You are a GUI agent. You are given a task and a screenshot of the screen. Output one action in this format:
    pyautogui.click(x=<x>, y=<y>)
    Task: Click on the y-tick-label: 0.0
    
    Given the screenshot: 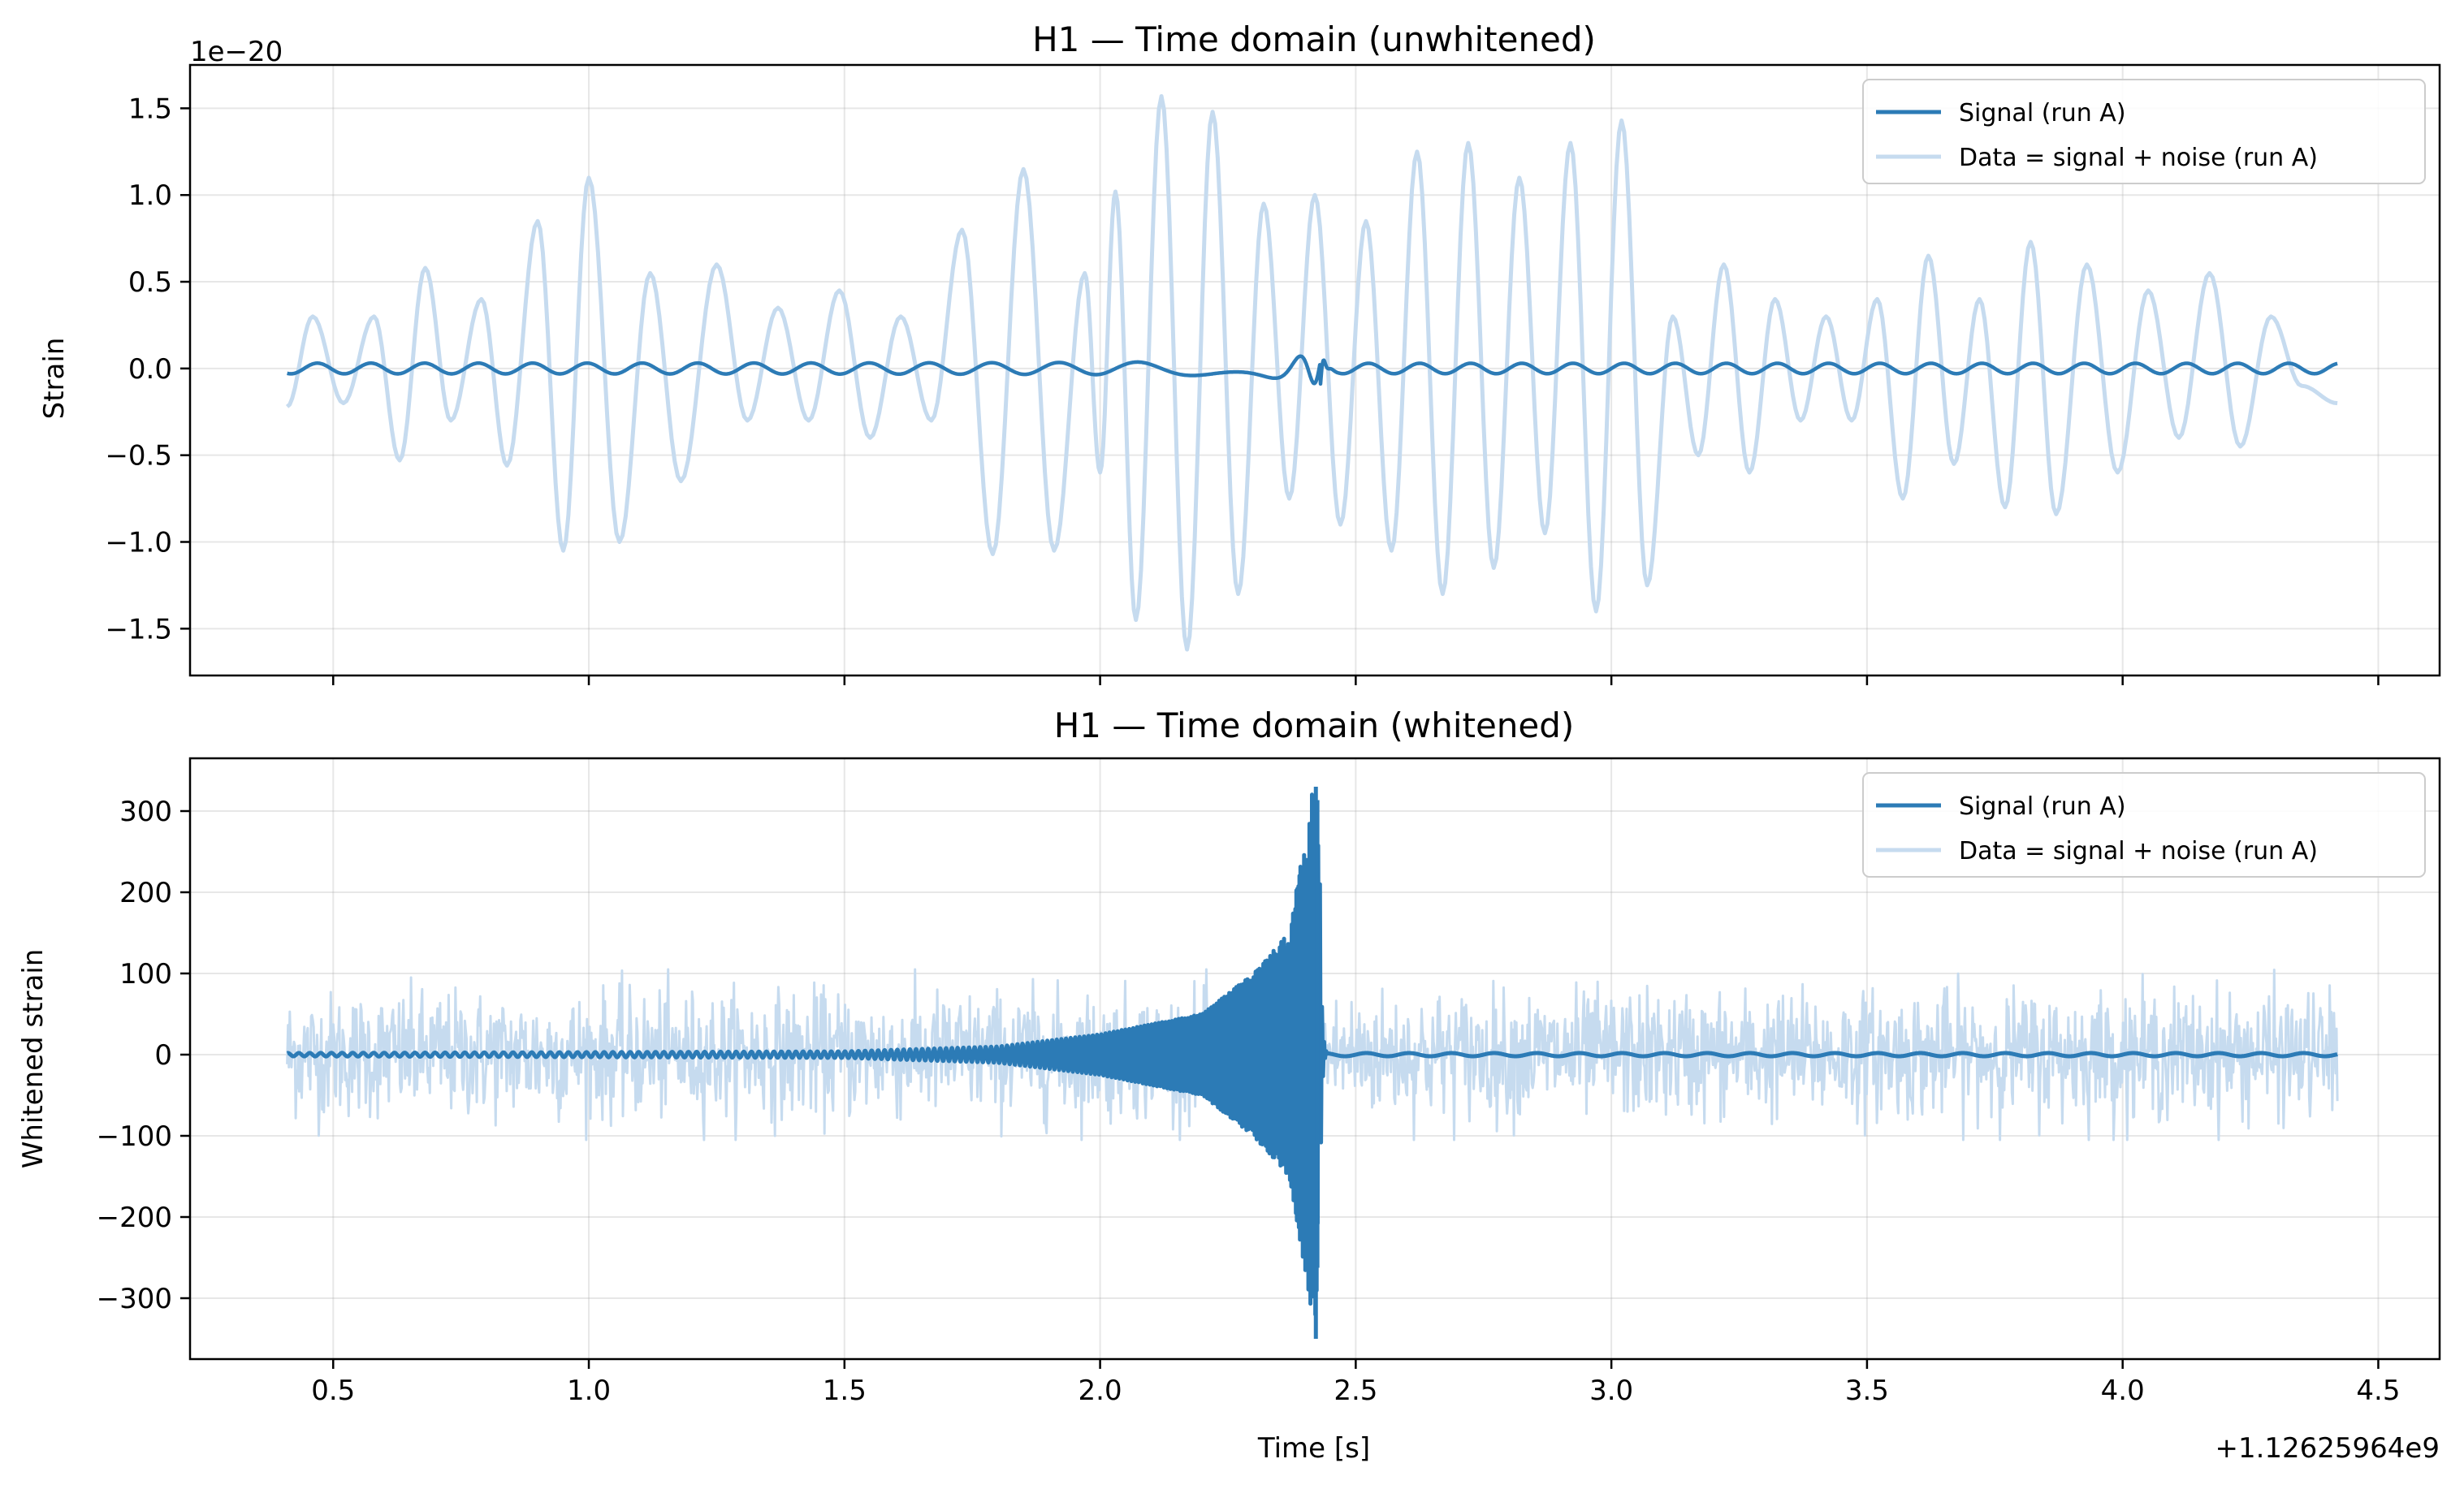 What is the action you would take?
    pyautogui.click(x=150, y=369)
    